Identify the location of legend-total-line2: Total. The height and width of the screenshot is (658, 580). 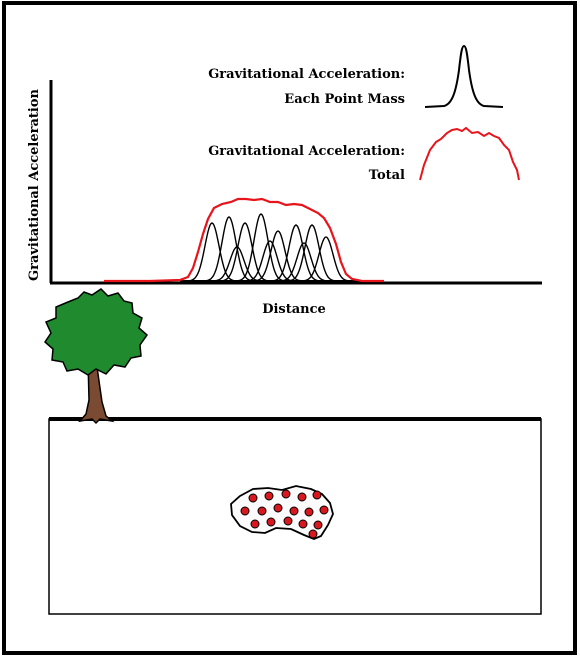
(387, 175).